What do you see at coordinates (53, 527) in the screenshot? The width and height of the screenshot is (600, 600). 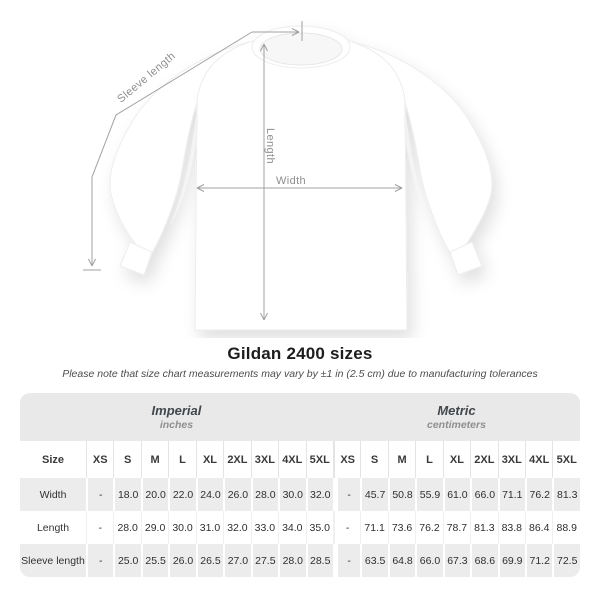 I see `row-label: Length` at bounding box center [53, 527].